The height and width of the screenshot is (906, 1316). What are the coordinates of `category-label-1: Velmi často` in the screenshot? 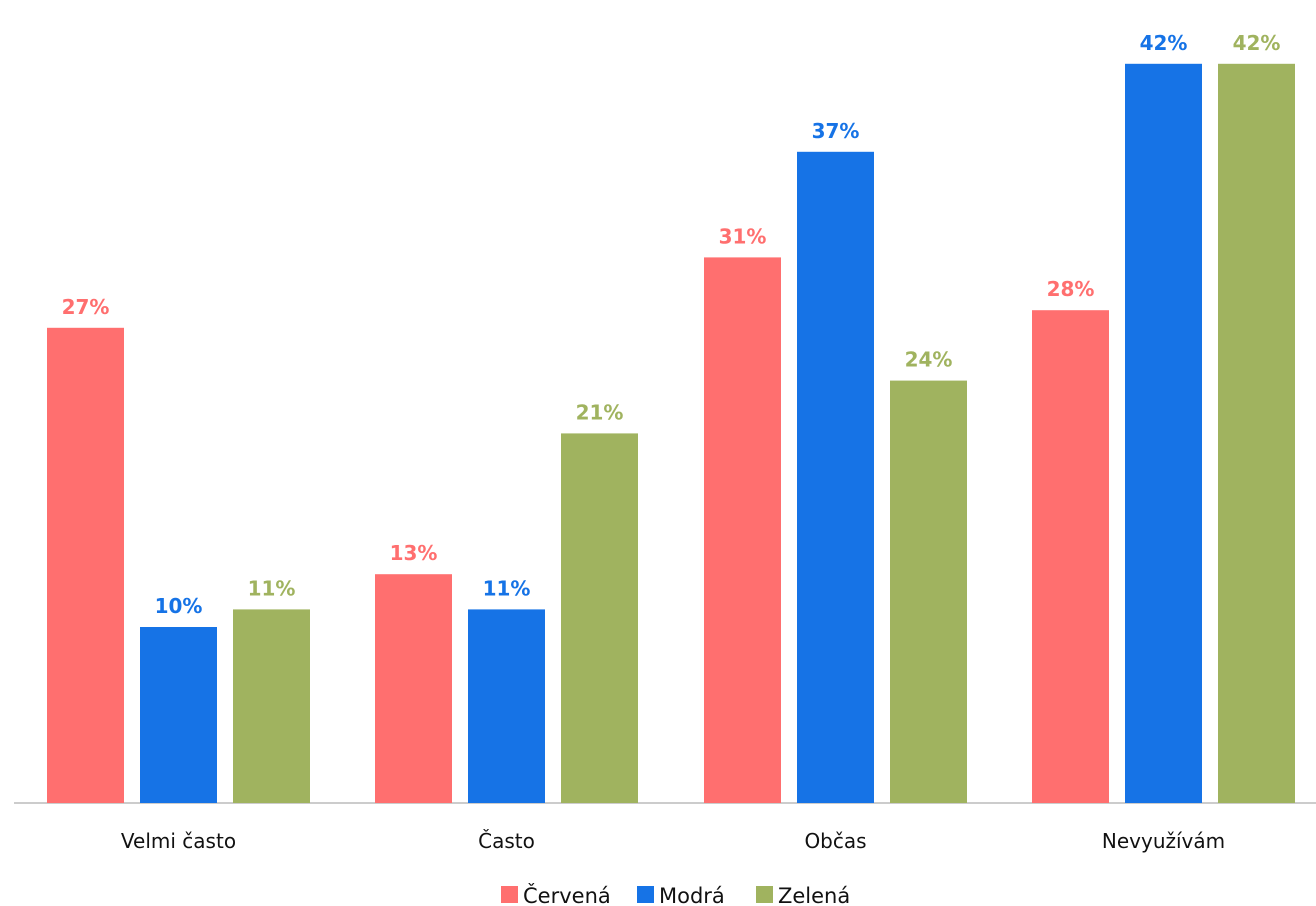 It's located at (178, 841).